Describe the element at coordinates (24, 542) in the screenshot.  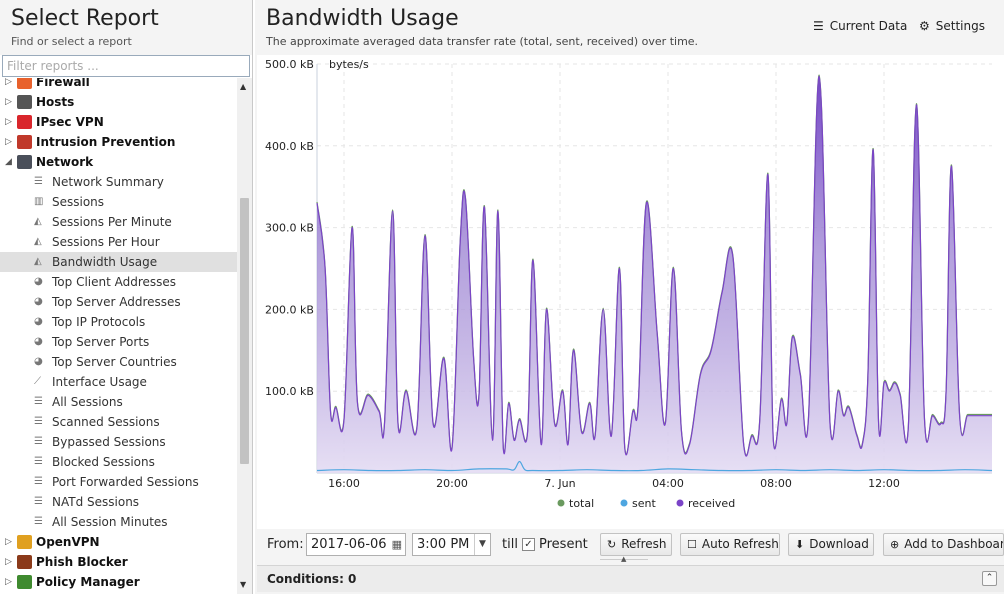
I see `openvpn-icon` at that location.